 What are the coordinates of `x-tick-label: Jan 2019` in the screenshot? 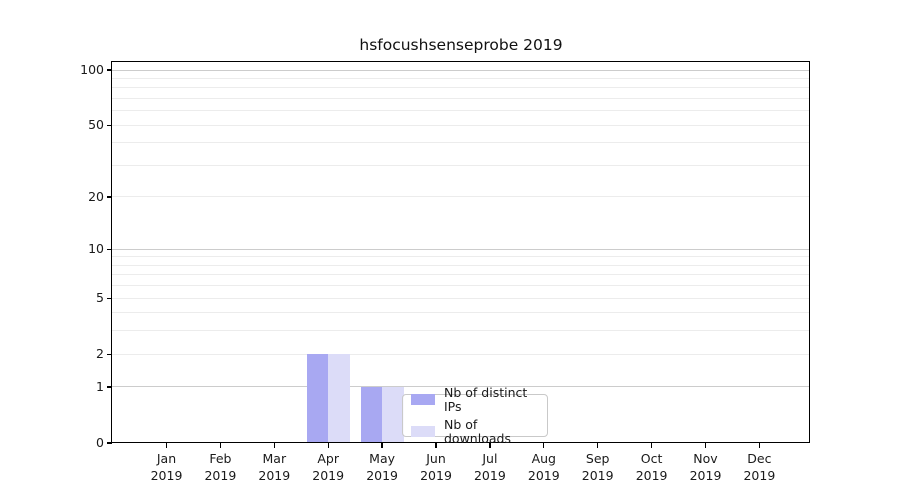 It's located at (166, 467).